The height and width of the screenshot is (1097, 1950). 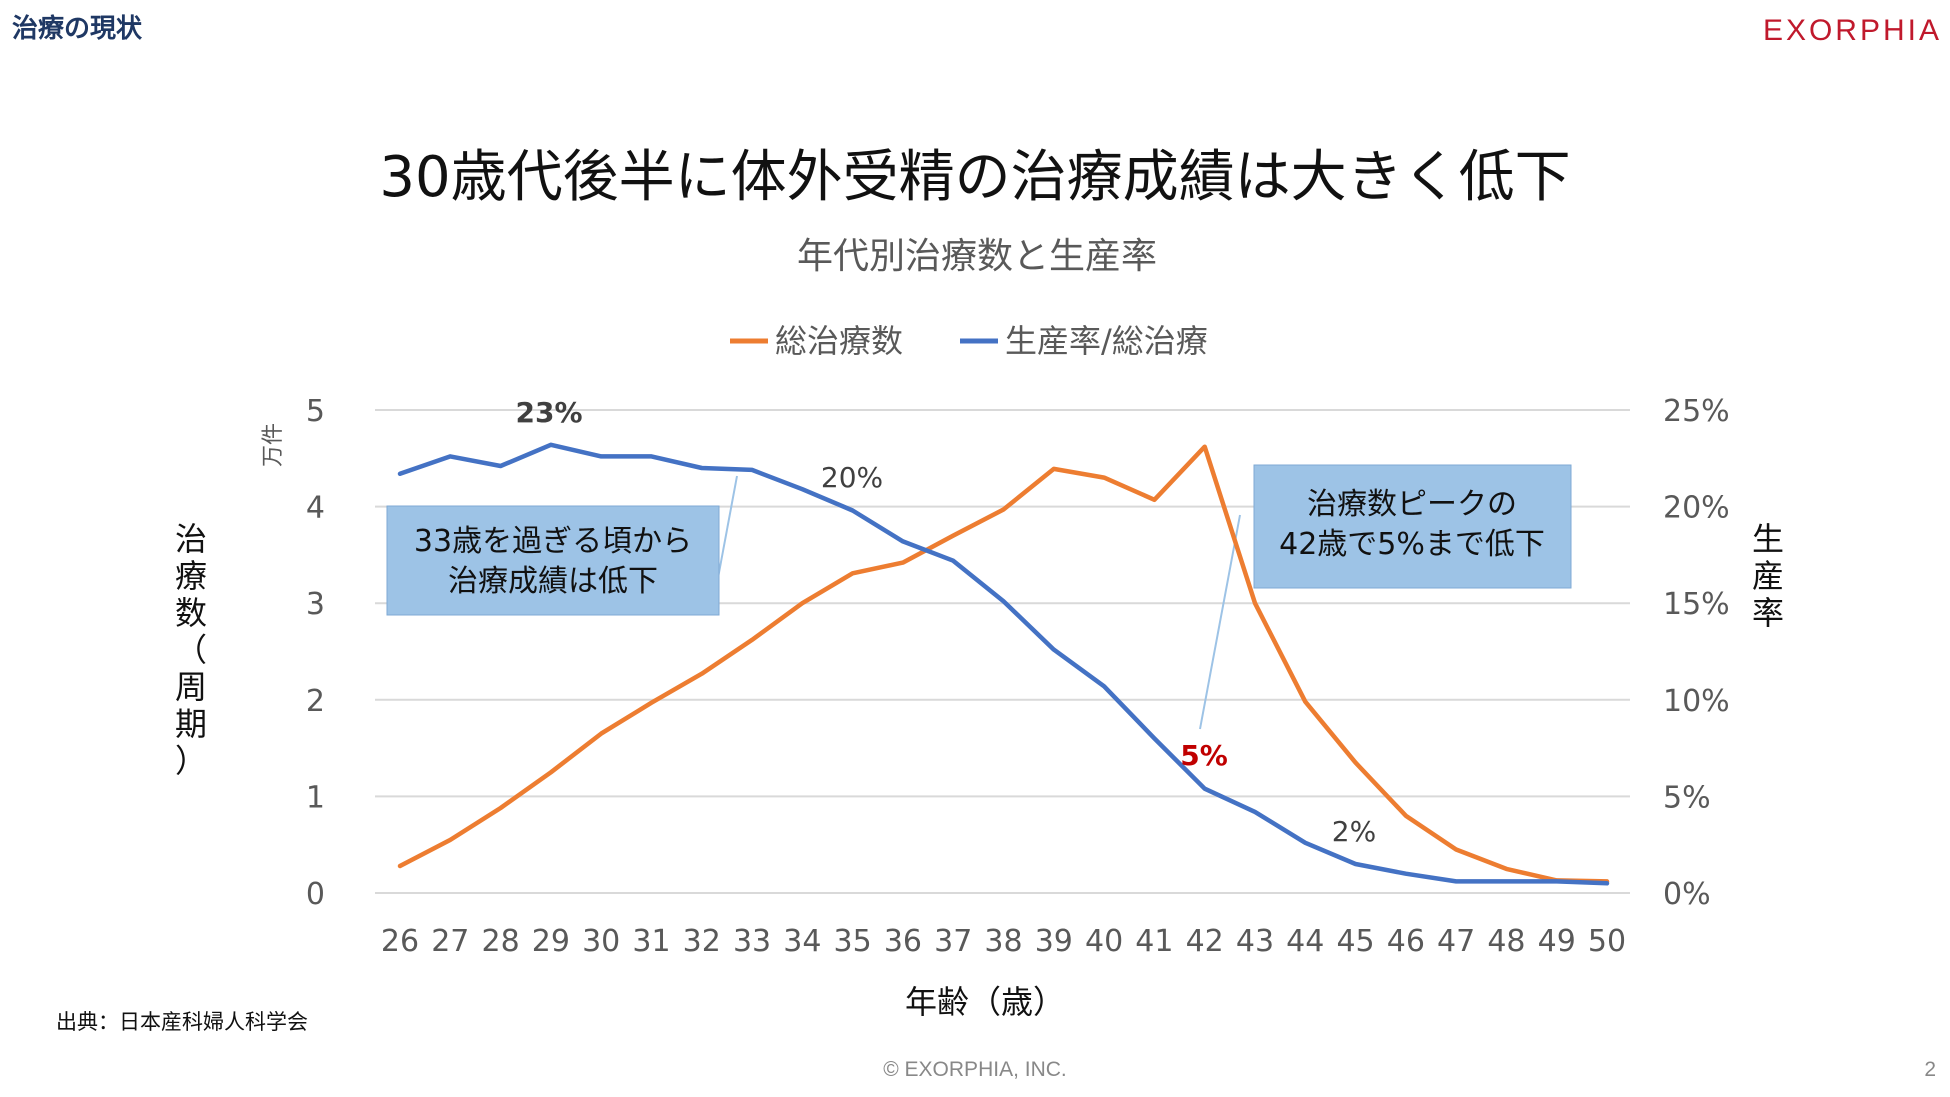 What do you see at coordinates (1557, 941) in the screenshot?
I see `x-tick-label: 49` at bounding box center [1557, 941].